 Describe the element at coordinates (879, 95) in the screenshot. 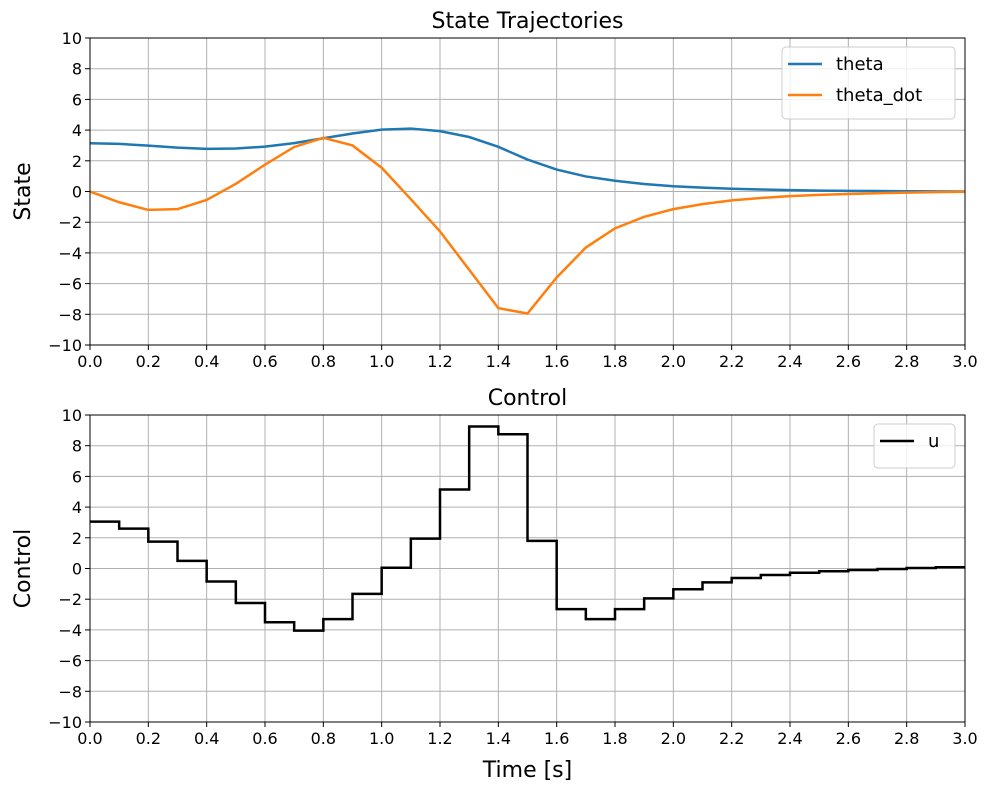

I see `legend-label: theta_dot` at that location.